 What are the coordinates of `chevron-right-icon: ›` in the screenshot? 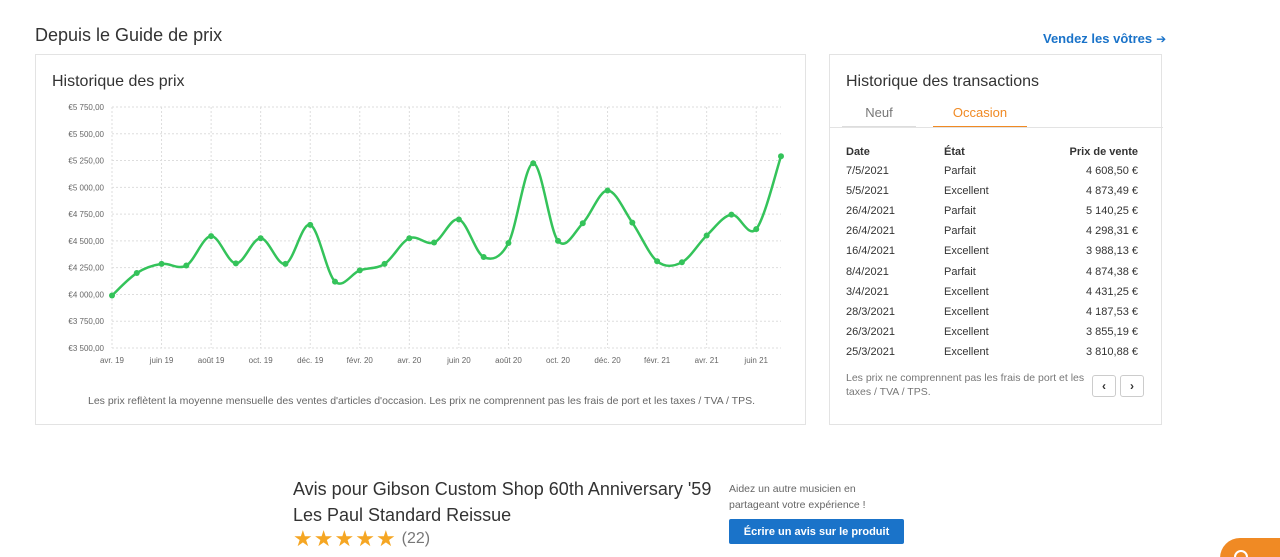 It's located at (1132, 386).